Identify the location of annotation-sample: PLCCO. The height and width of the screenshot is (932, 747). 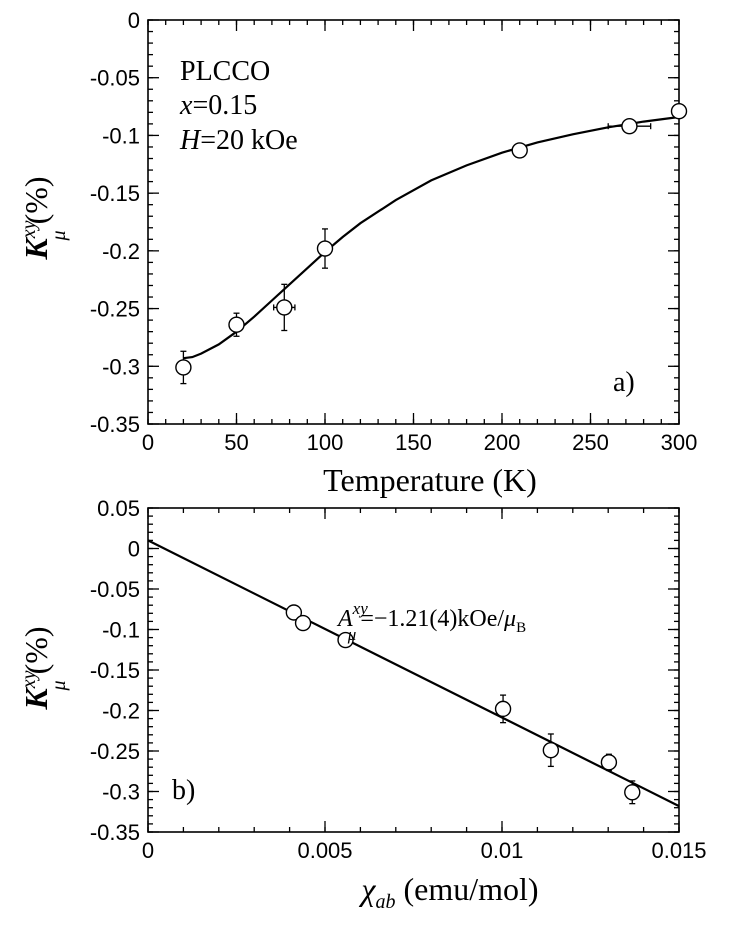
(225, 71).